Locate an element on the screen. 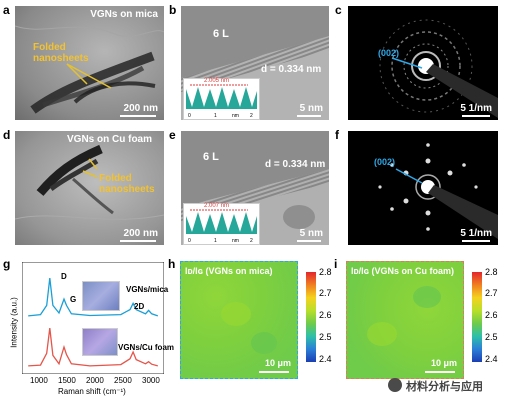  panel-h-scalebar is located at coordinates (274, 372).